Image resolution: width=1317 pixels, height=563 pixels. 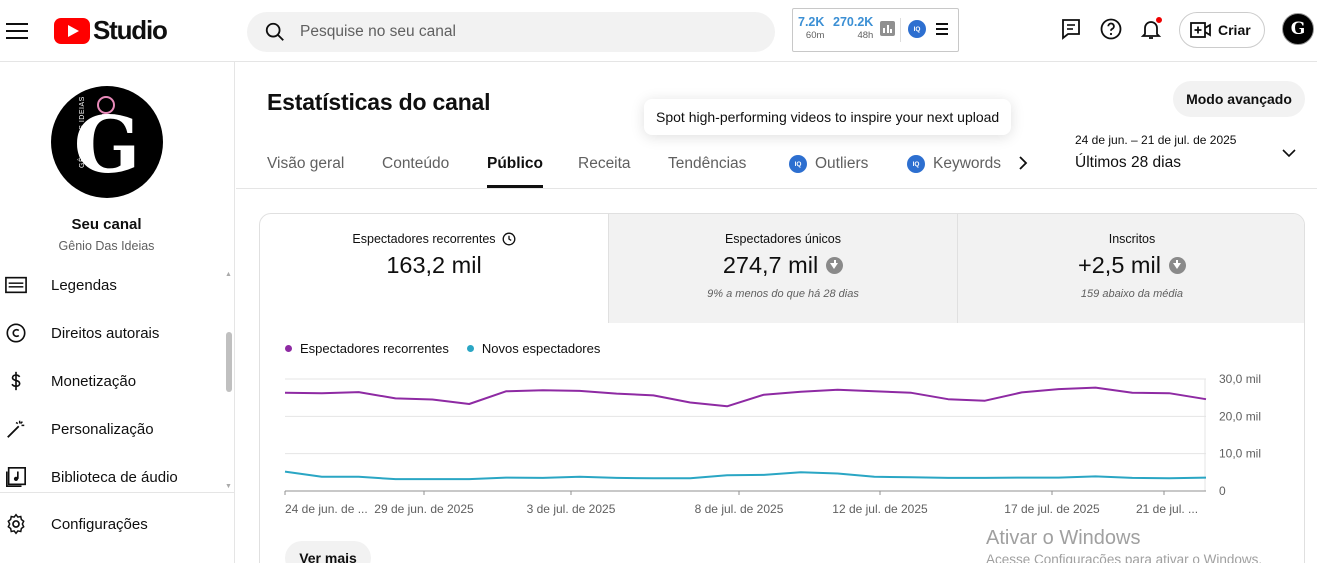 I want to click on legend-item-returning: Espectadores recorrentes, so click(x=367, y=348).